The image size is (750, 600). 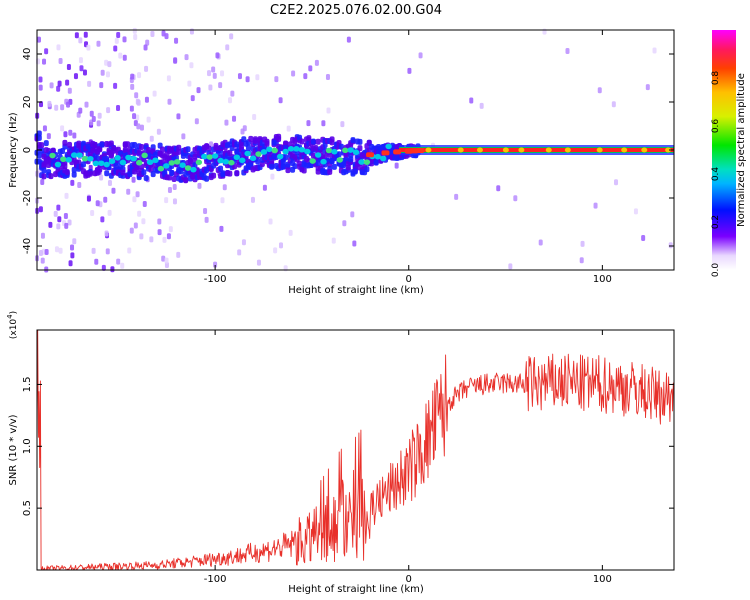 What do you see at coordinates (10, 316) in the screenshot?
I see `snr-multiplier-exp: 4` at bounding box center [10, 316].